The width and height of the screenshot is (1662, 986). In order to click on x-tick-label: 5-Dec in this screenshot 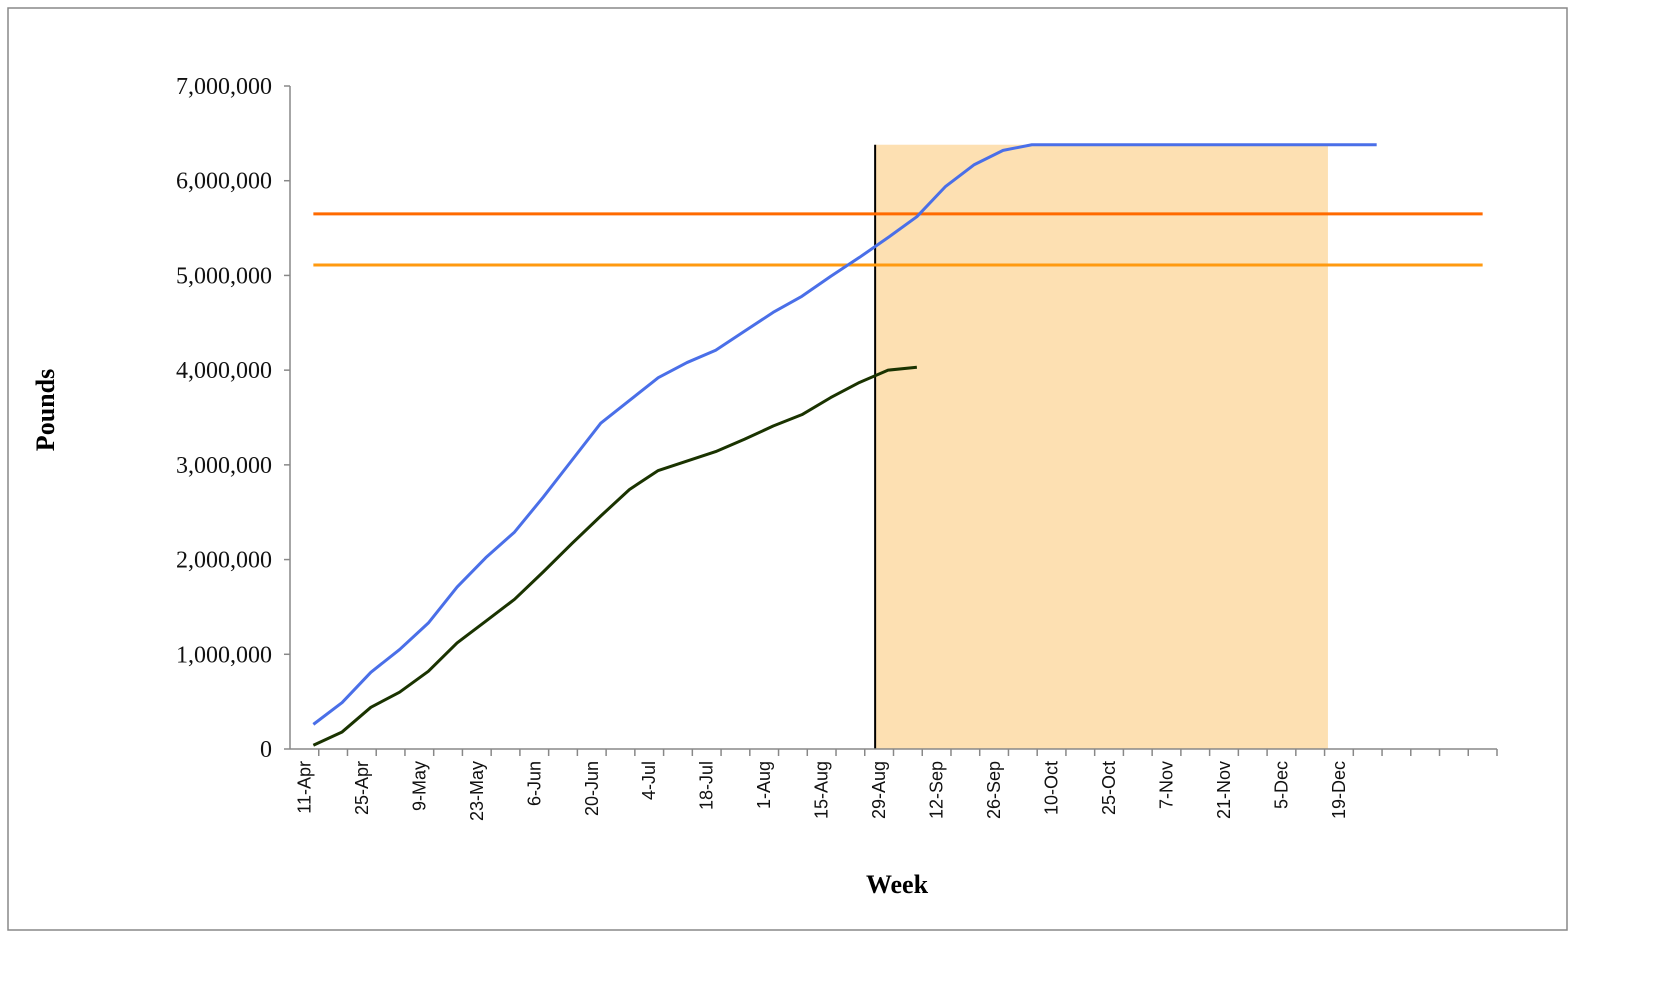, I will do `click(1281, 785)`.